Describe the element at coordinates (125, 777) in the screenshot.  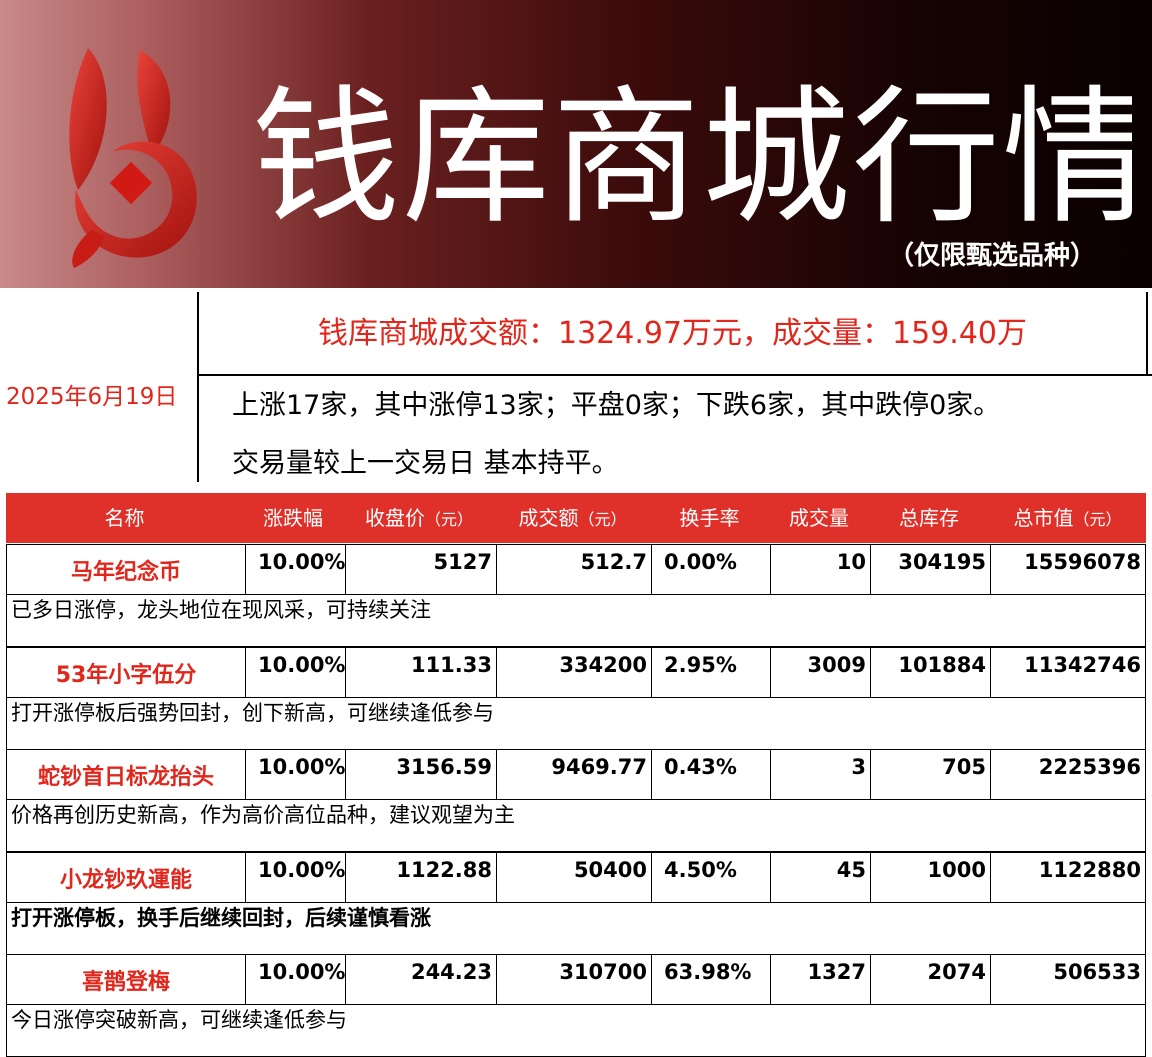
I see `item-name: 蛇钞首日标龙抬头` at that location.